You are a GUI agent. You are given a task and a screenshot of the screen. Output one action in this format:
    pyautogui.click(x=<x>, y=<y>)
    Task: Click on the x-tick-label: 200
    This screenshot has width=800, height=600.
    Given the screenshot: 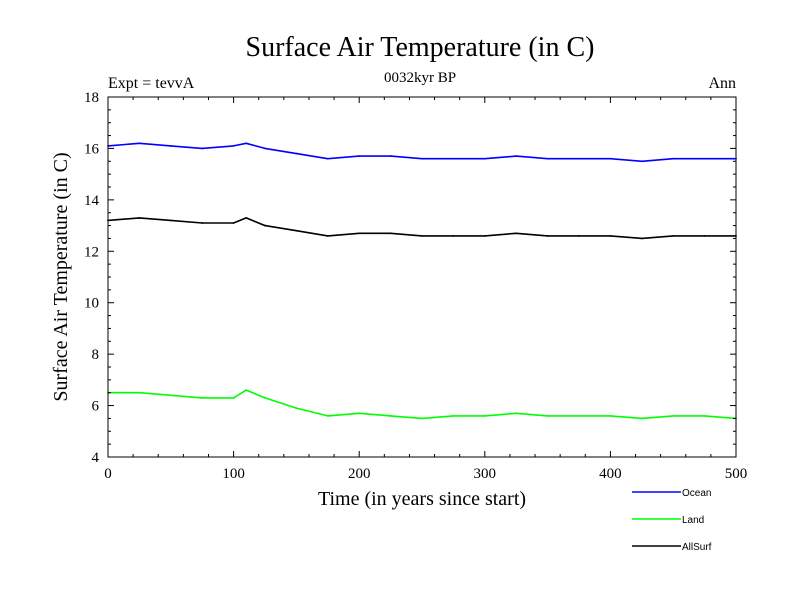 What is the action you would take?
    pyautogui.click(x=359, y=474)
    